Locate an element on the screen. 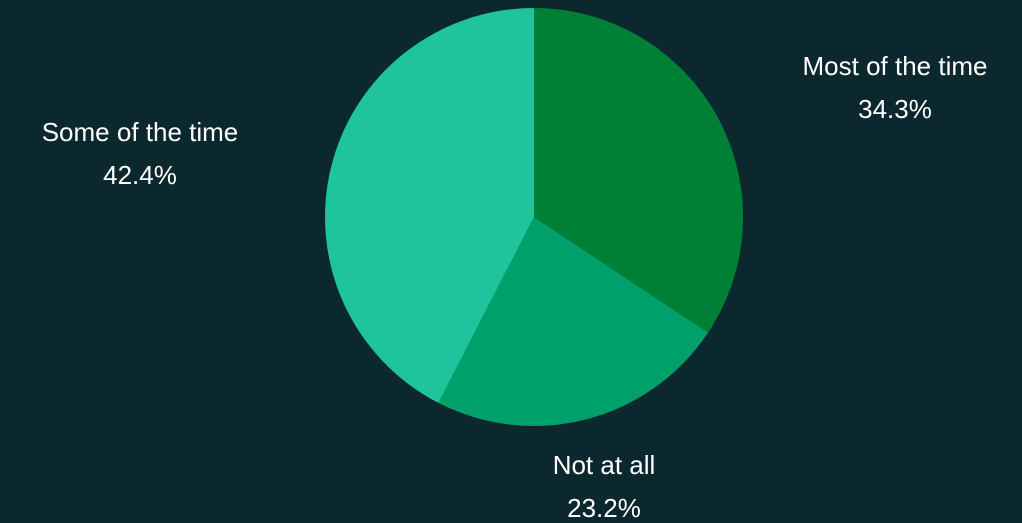  slice-value-label: 34.3% is located at coordinates (895, 109).